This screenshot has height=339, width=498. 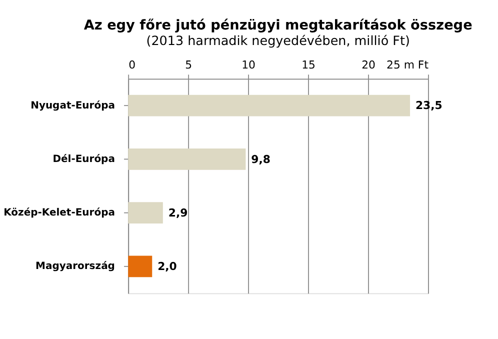 What do you see at coordinates (72, 106) in the screenshot?
I see `y-tick-label: Nyugat-Európa` at bounding box center [72, 106].